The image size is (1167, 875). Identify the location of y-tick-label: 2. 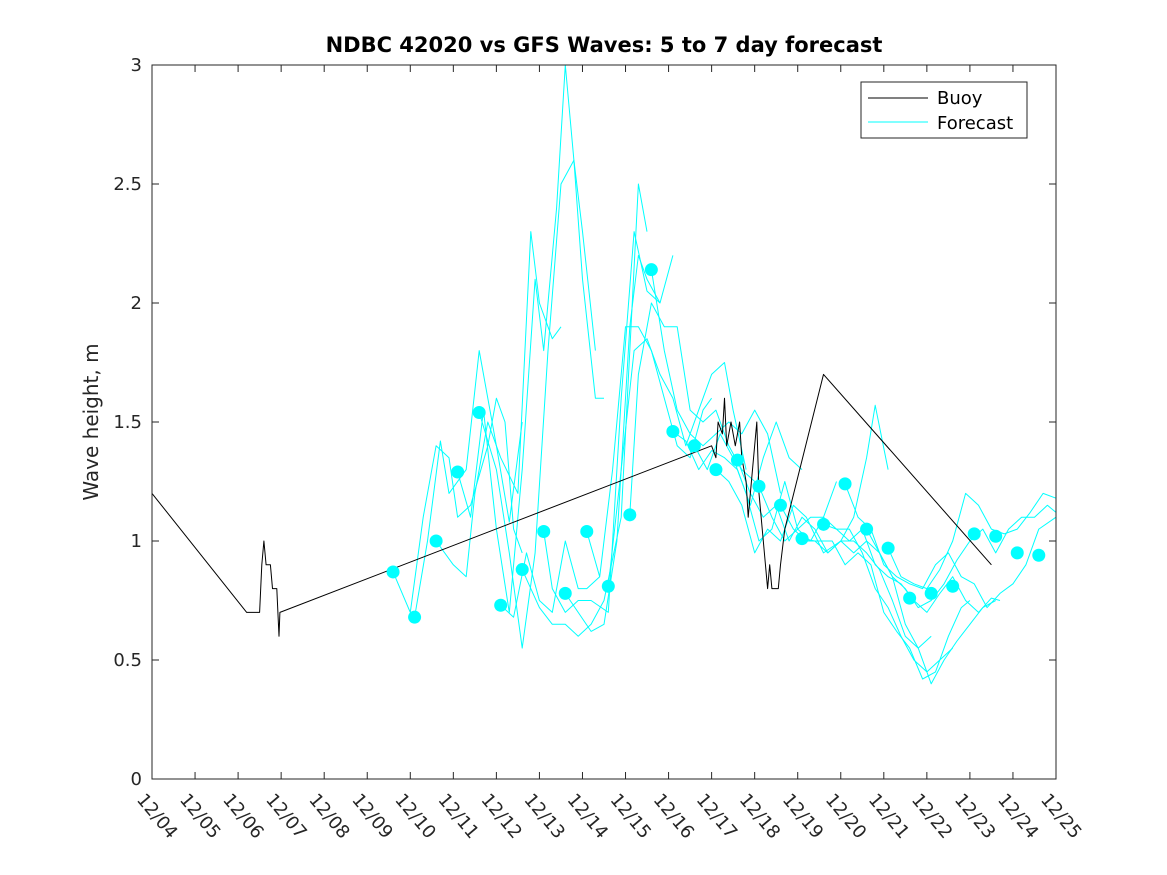
(136, 303).